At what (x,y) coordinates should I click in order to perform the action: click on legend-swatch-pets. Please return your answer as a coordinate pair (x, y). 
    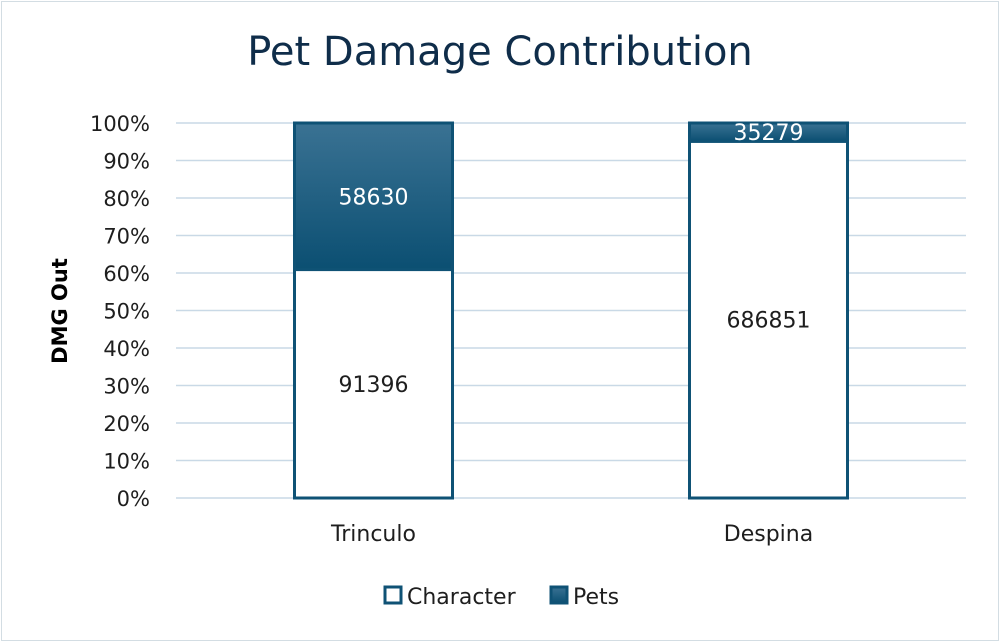
    Looking at the image, I should click on (559, 595).